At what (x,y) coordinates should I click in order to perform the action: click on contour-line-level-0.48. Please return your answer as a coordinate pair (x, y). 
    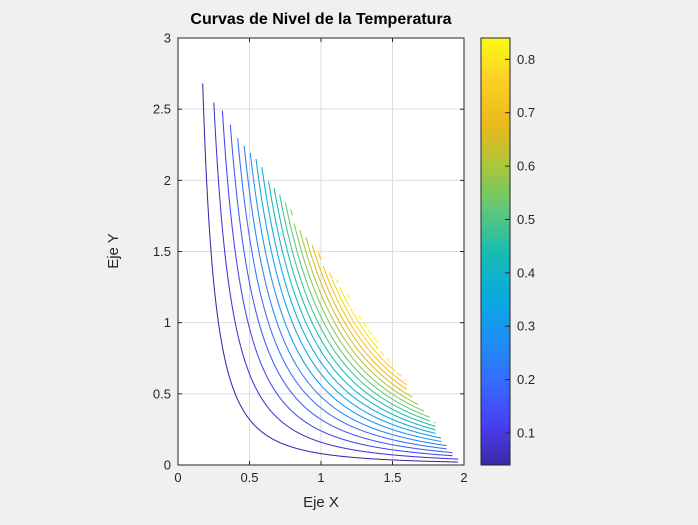
    Looking at the image, I should click on (357, 309).